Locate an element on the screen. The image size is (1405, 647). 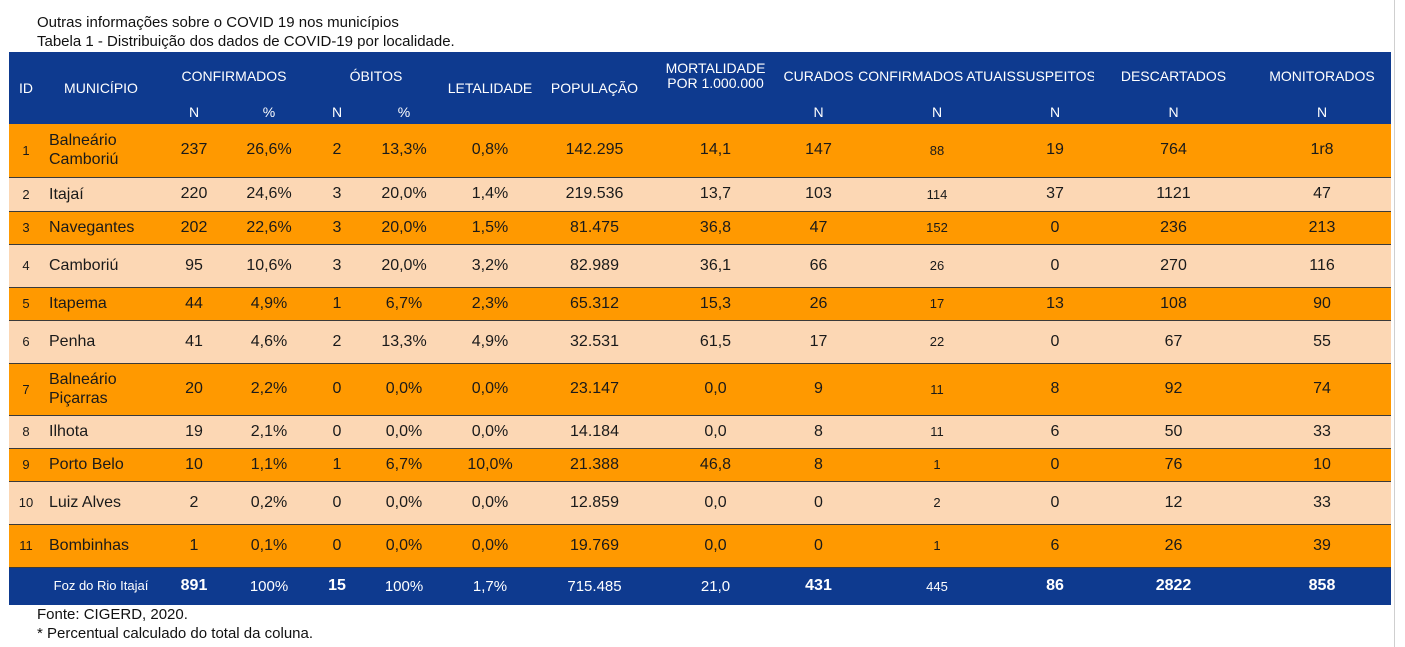
cell-confirmados-n: 95 is located at coordinates (194, 266).